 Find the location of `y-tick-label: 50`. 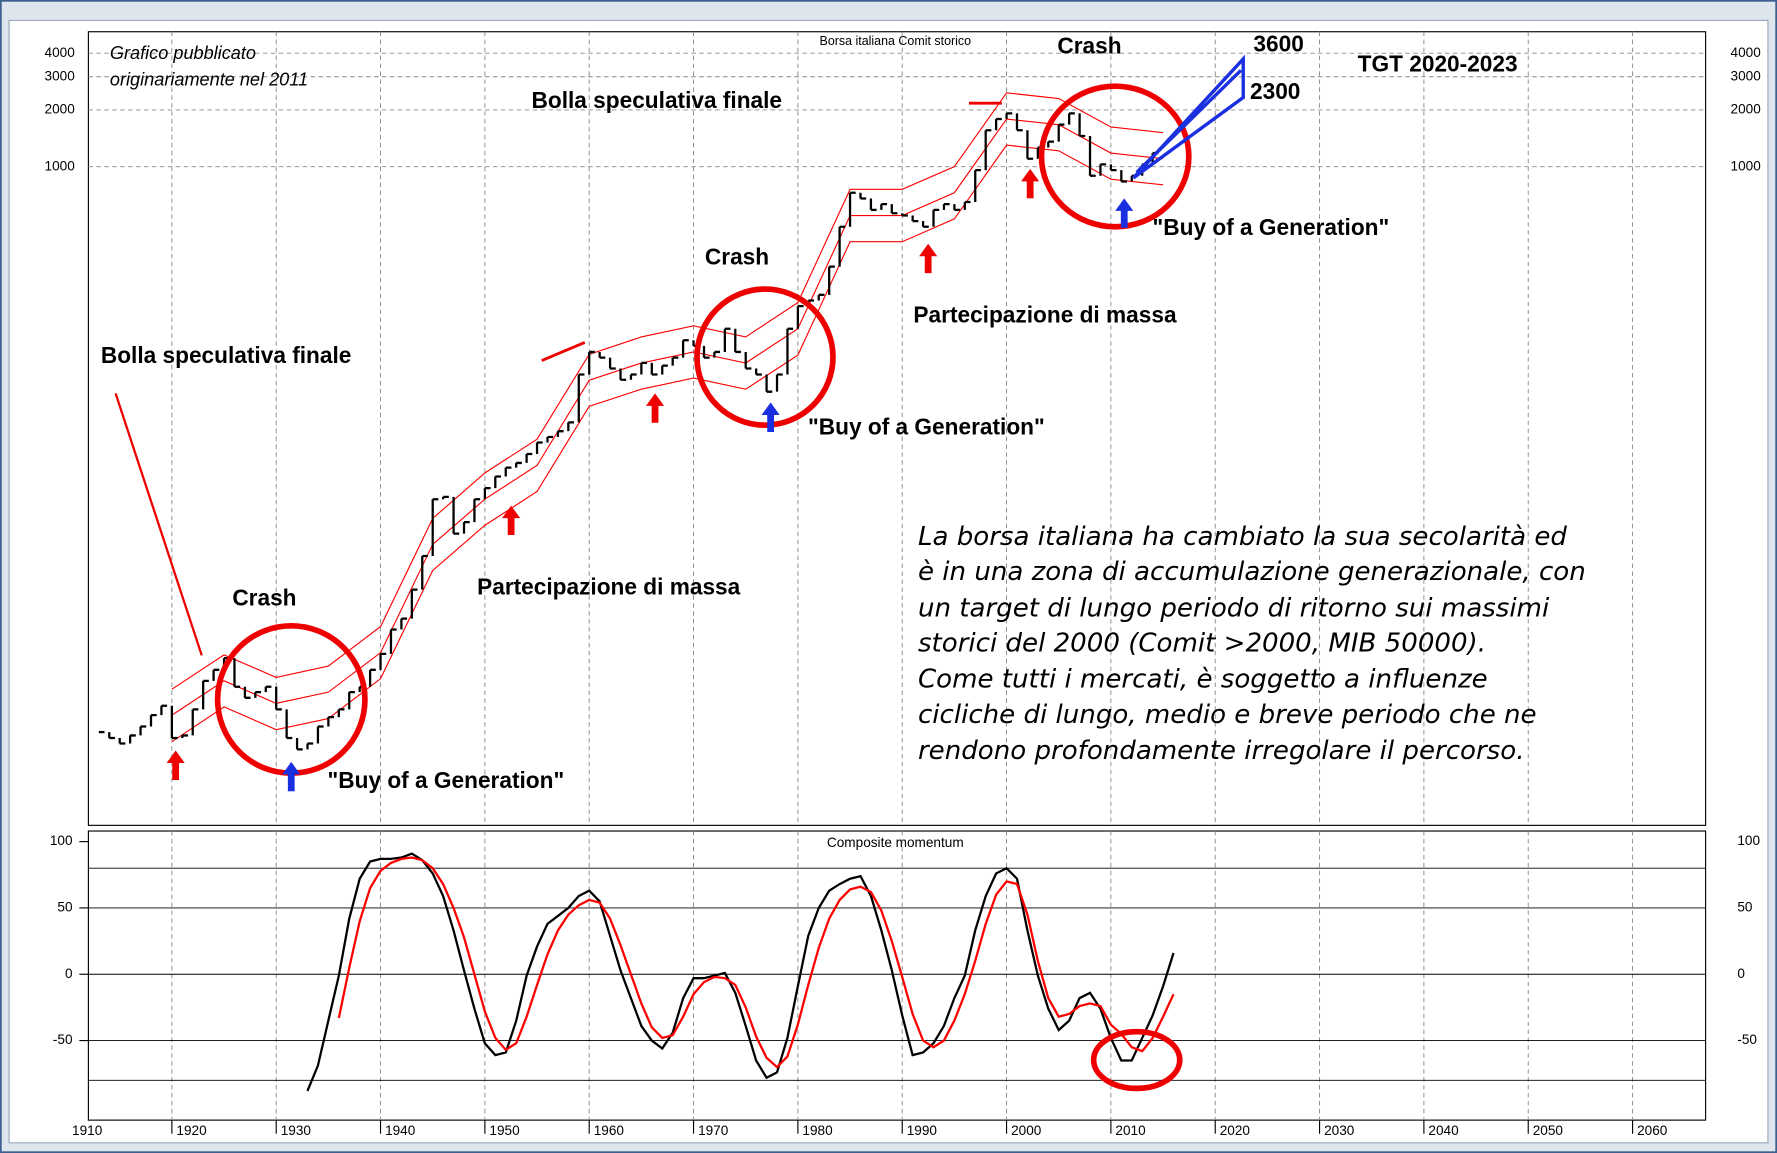

y-tick-label: 50 is located at coordinates (65, 907).